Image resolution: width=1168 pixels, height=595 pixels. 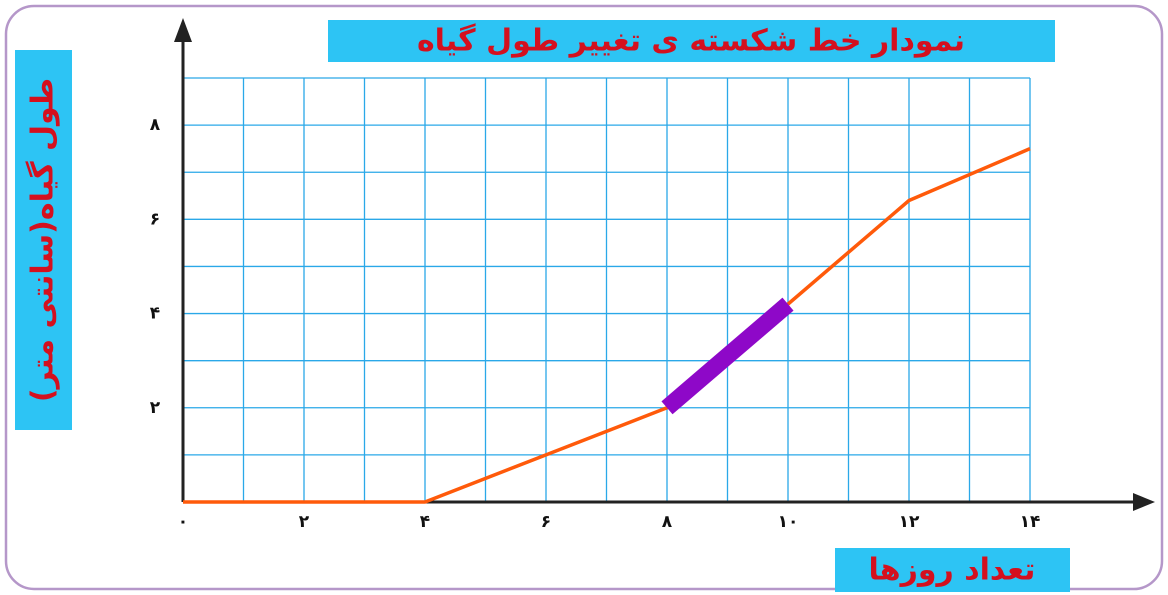 What do you see at coordinates (155, 219) in the screenshot?
I see `y-tick-label: ۶` at bounding box center [155, 219].